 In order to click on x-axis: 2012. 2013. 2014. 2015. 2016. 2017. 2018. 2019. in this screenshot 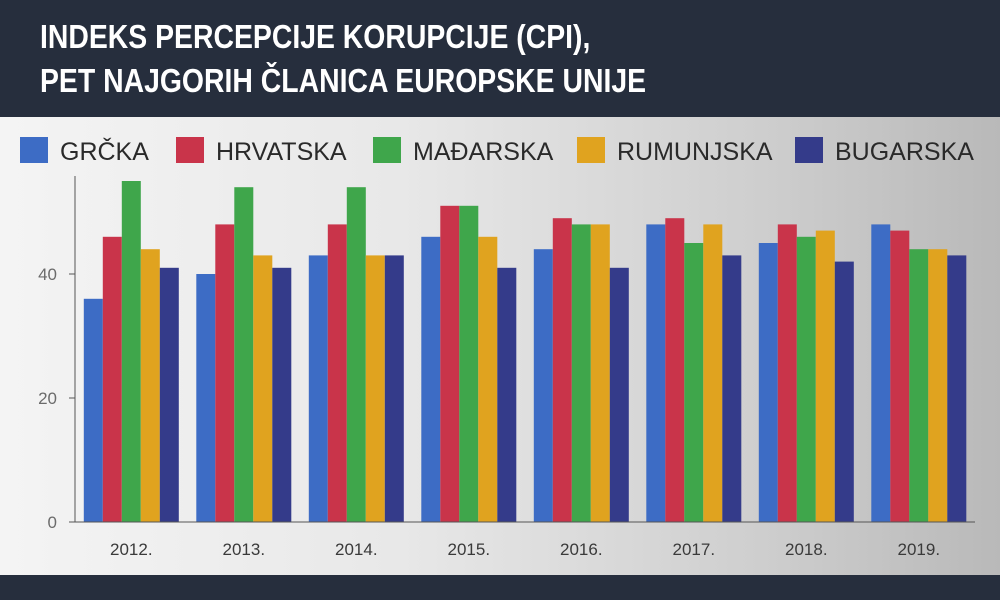, I will do `click(525, 540)`.